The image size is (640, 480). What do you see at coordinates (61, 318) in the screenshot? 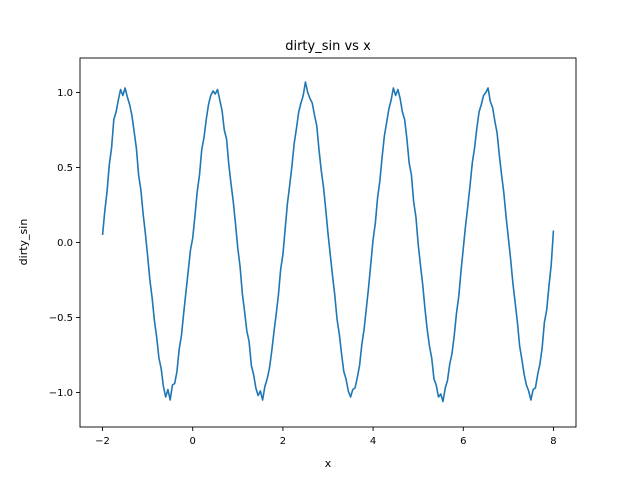
I see `y-tick-label: −0.5` at bounding box center [61, 318].